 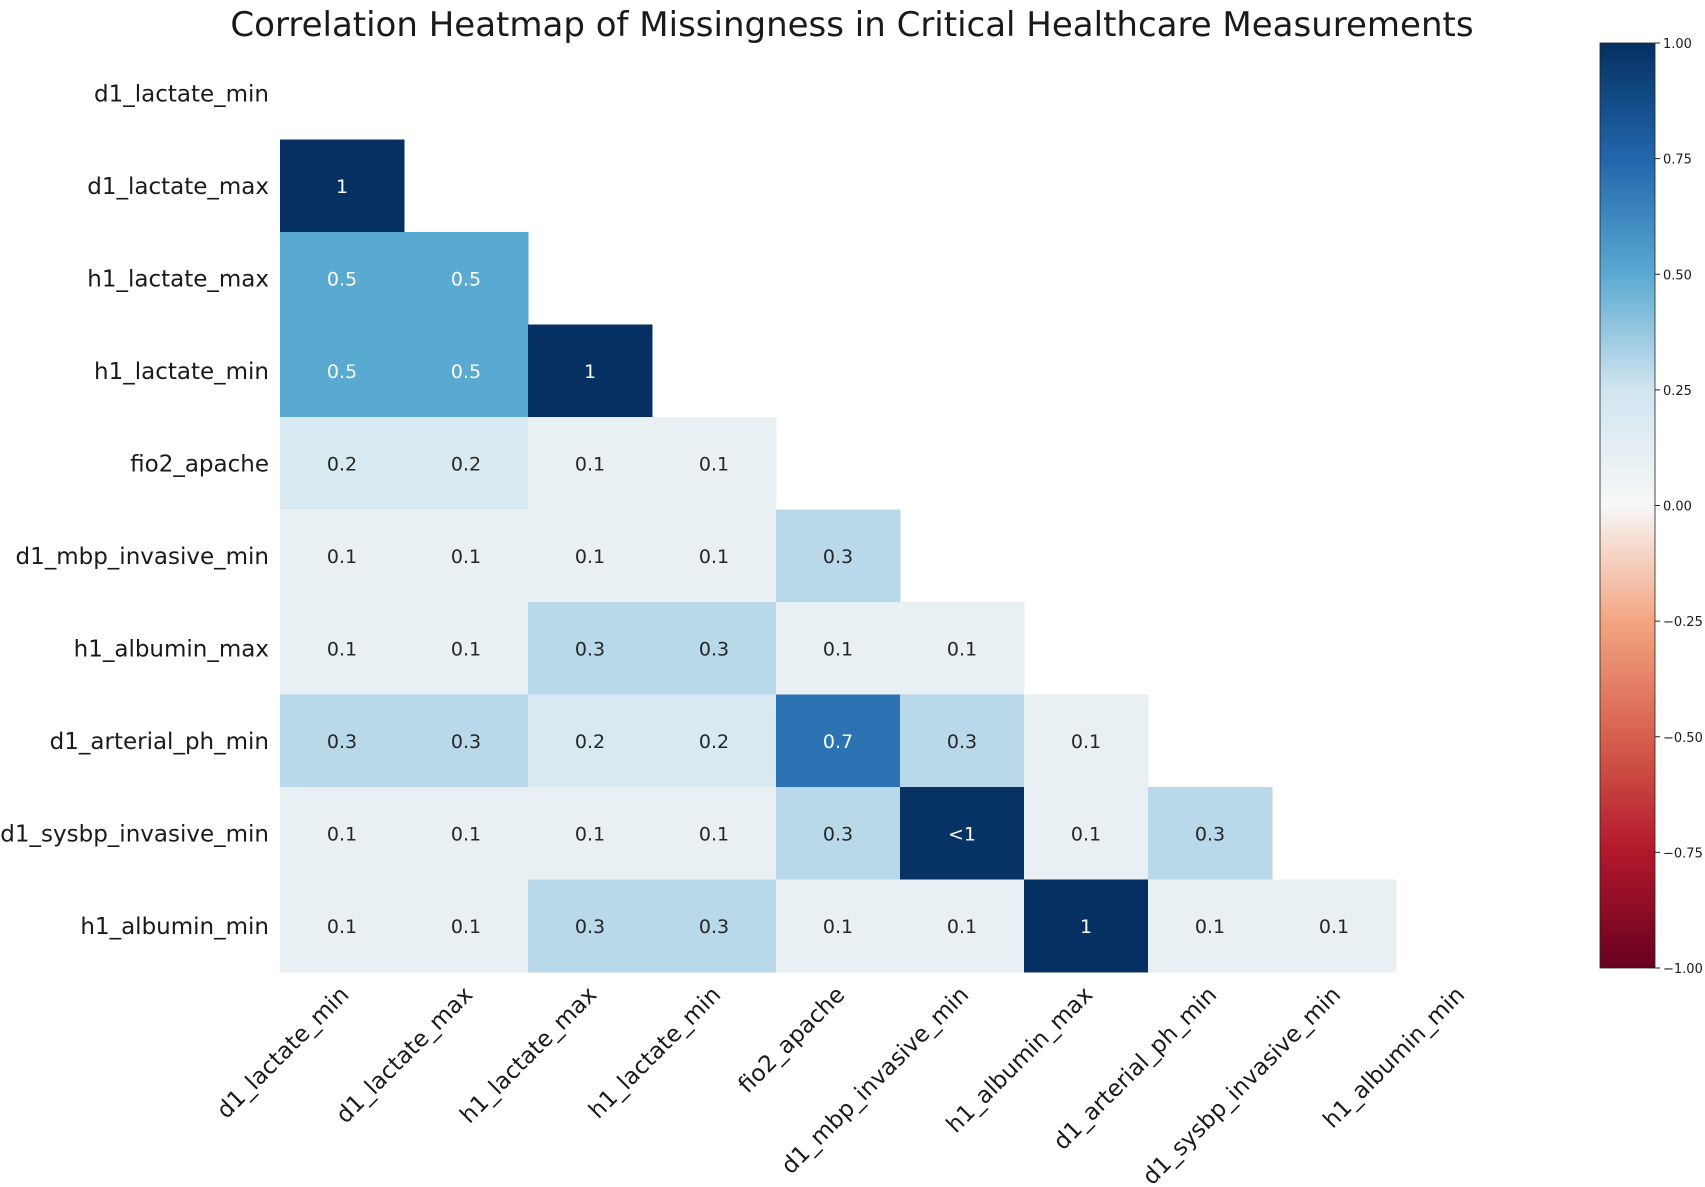 I want to click on colorbar-tick-label: 0.50, so click(x=1677, y=275).